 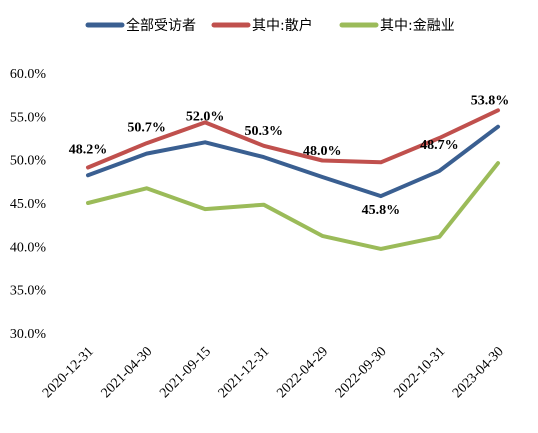 What do you see at coordinates (161, 25) in the screenshot?
I see `legend-label-1: 全部受访者` at bounding box center [161, 25].